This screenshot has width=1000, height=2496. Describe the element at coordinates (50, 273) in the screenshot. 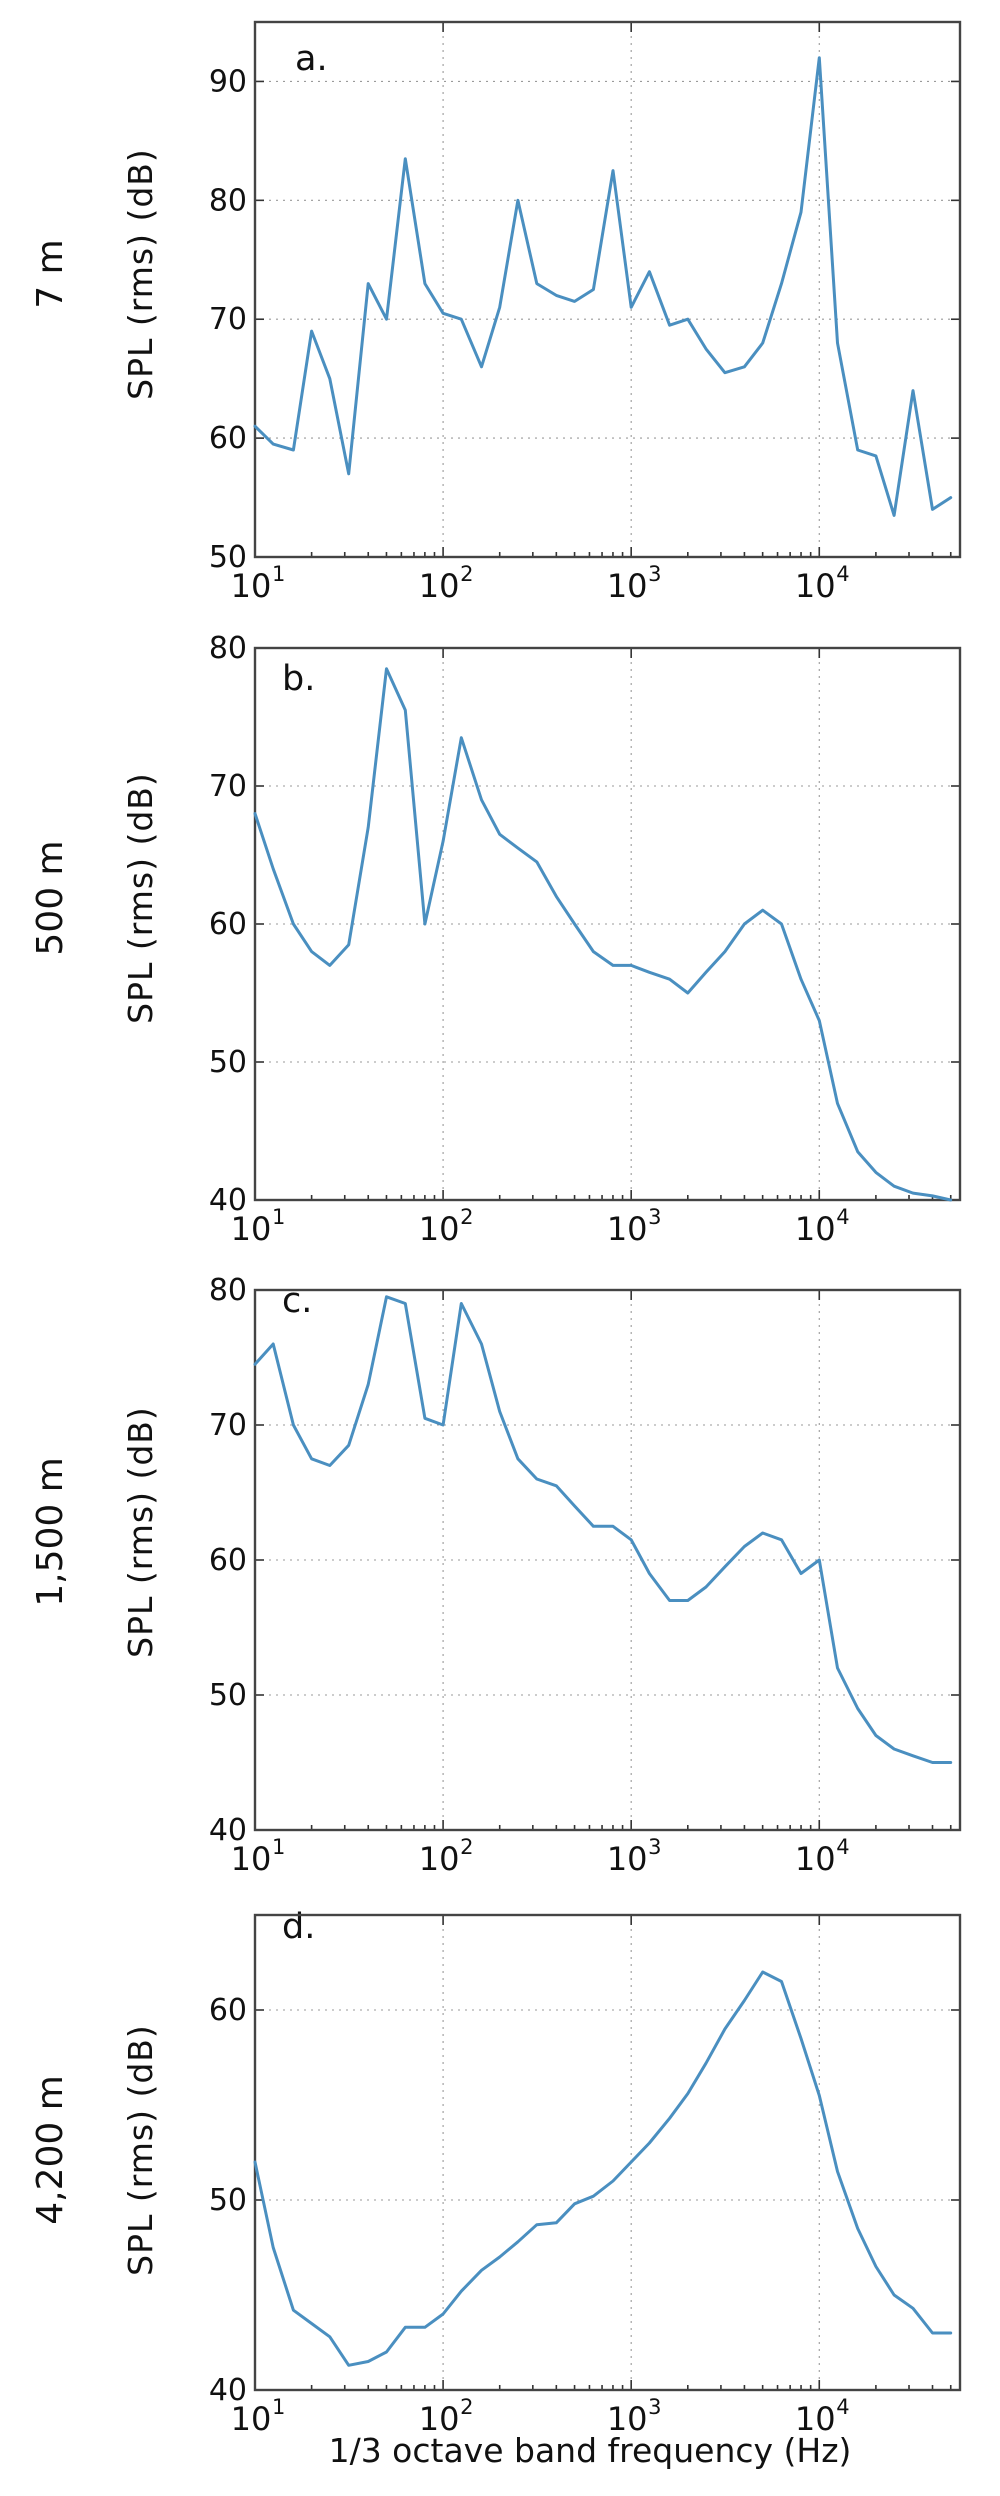

I see `row-label-a: 7 m` at that location.